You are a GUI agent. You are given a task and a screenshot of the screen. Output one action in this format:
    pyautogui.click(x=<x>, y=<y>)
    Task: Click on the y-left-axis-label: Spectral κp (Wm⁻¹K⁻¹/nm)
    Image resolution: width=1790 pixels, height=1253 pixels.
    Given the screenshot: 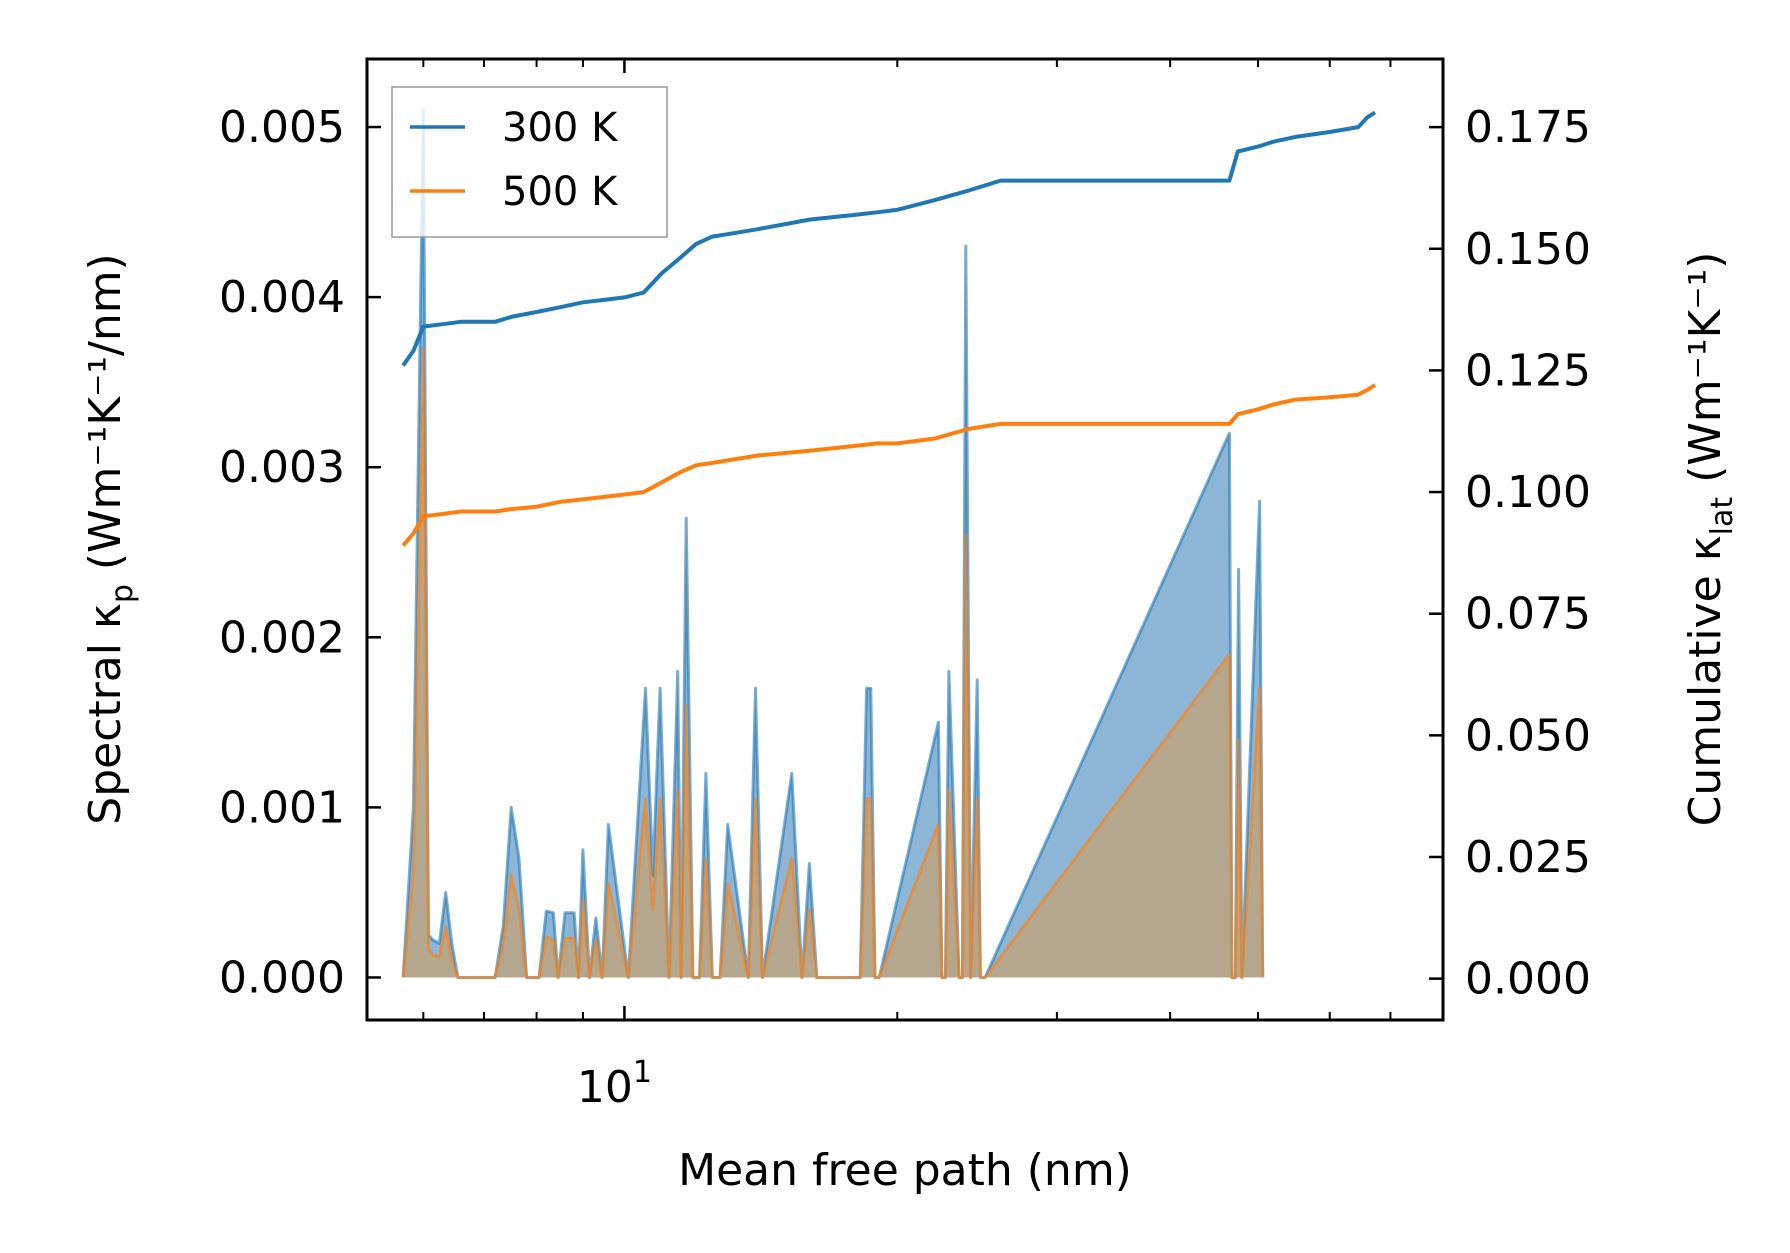 What is the action you would take?
    pyautogui.click(x=110, y=538)
    